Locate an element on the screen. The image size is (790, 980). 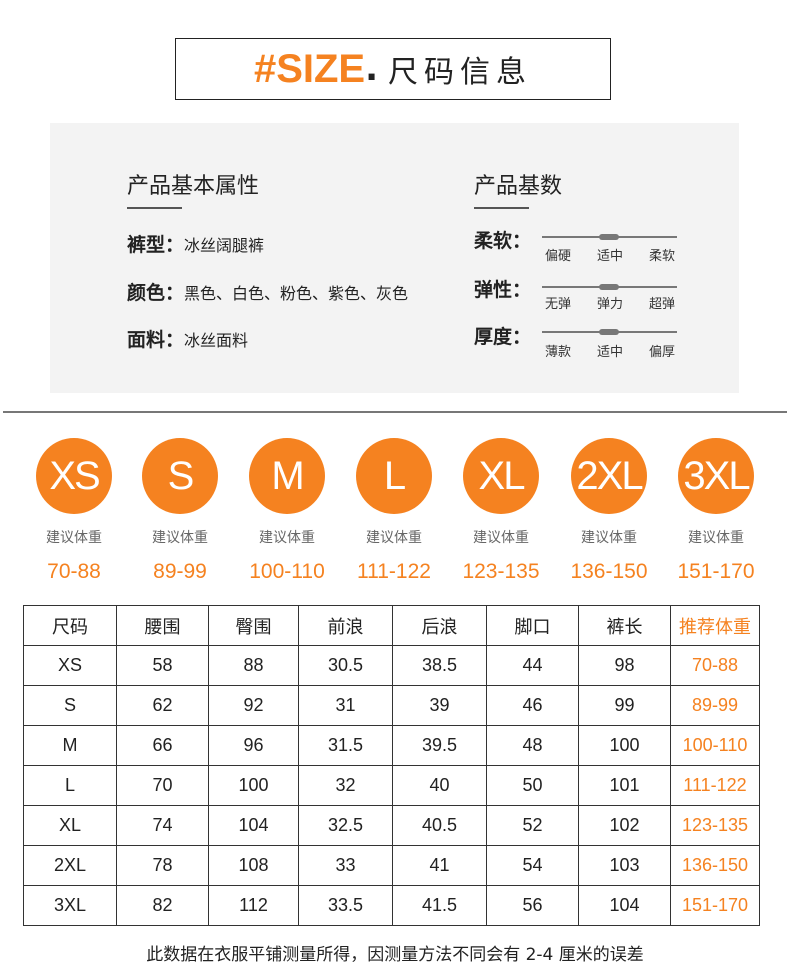
attr-label: 面料： is located at coordinates (156, 340).